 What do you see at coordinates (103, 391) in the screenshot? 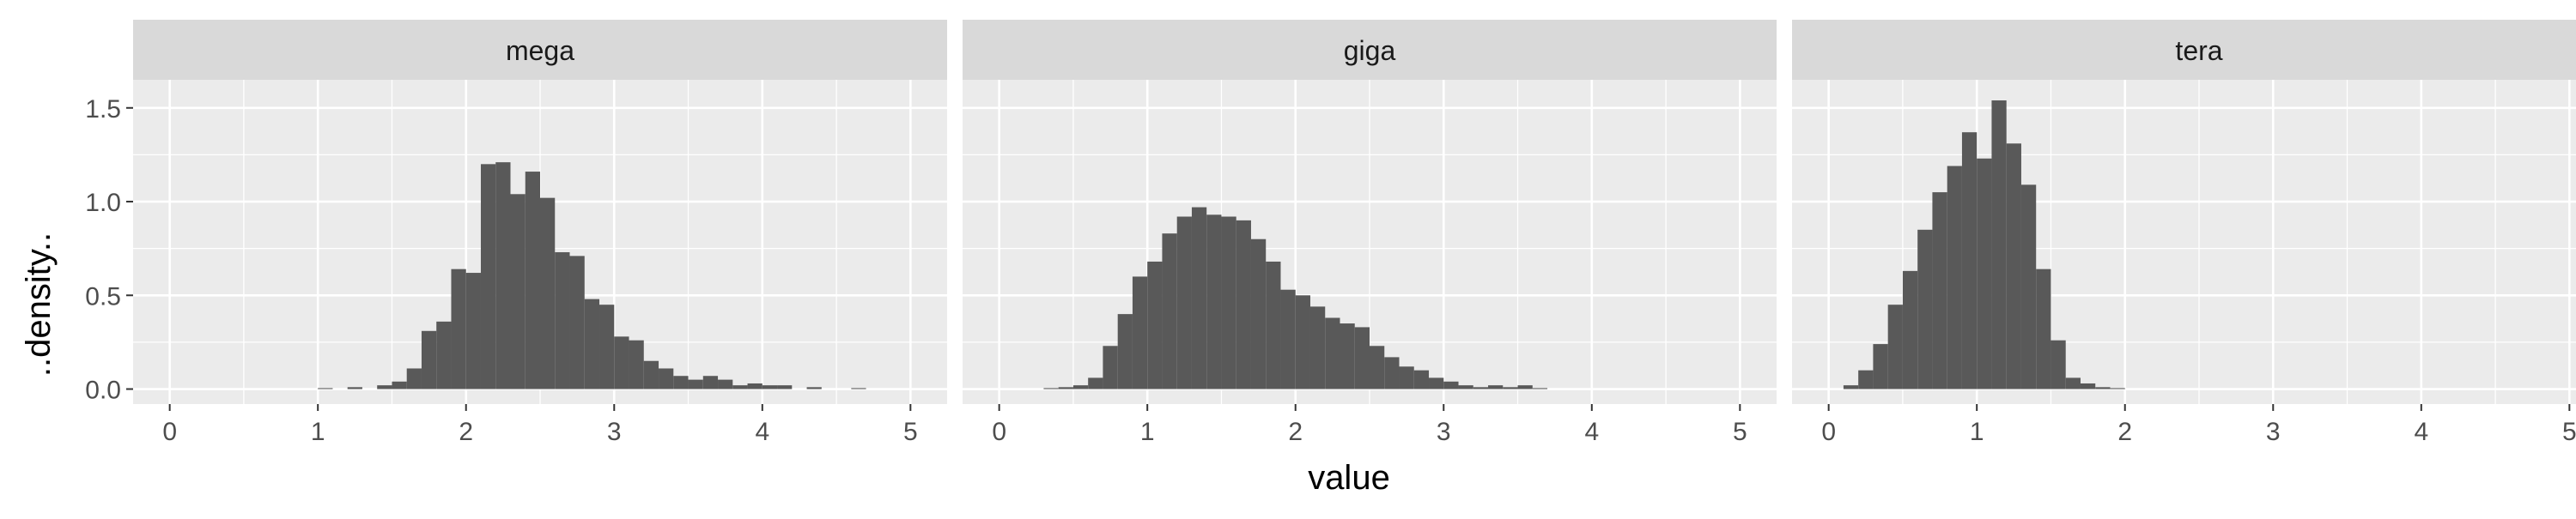
I see `y-tick-label: 0.0` at bounding box center [103, 391].